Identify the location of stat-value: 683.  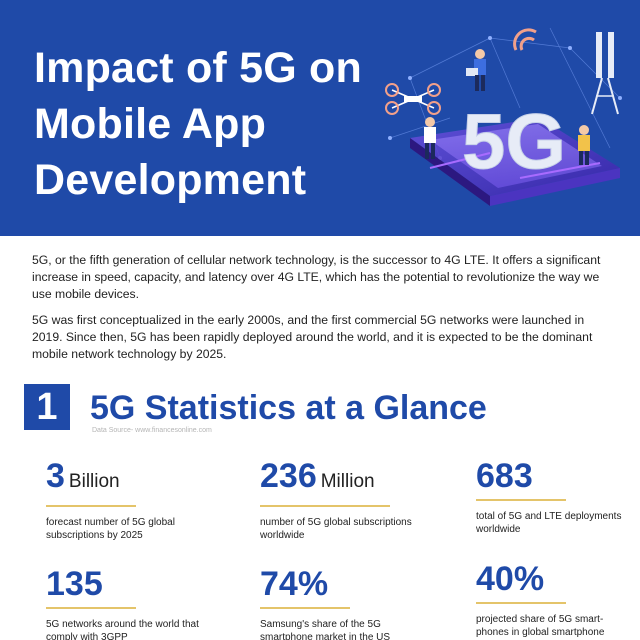
(504, 476).